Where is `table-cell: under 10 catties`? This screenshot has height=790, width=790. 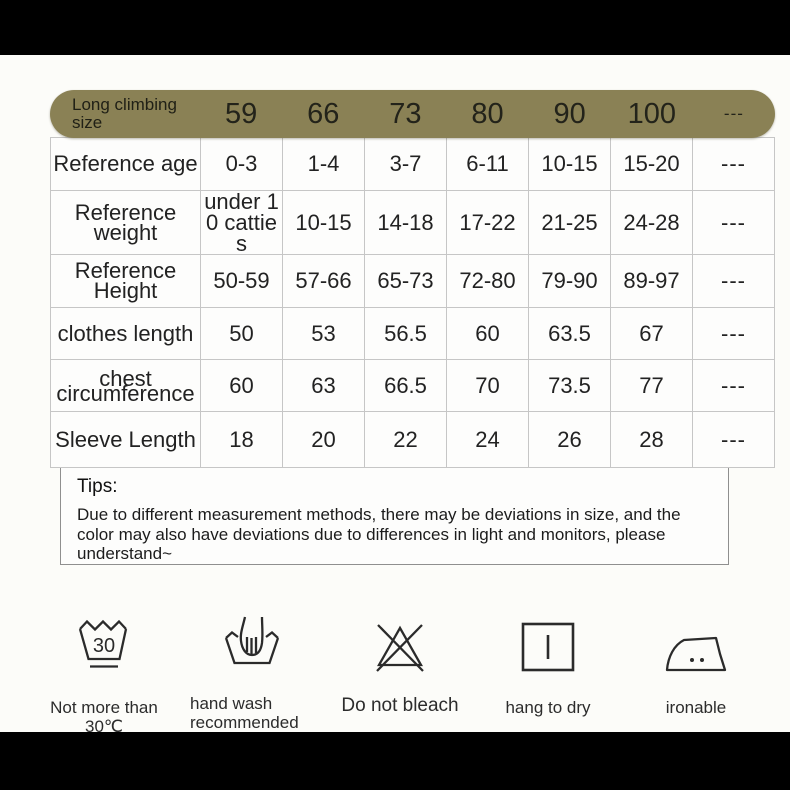 table-cell: under 10 catties is located at coordinates (241, 222).